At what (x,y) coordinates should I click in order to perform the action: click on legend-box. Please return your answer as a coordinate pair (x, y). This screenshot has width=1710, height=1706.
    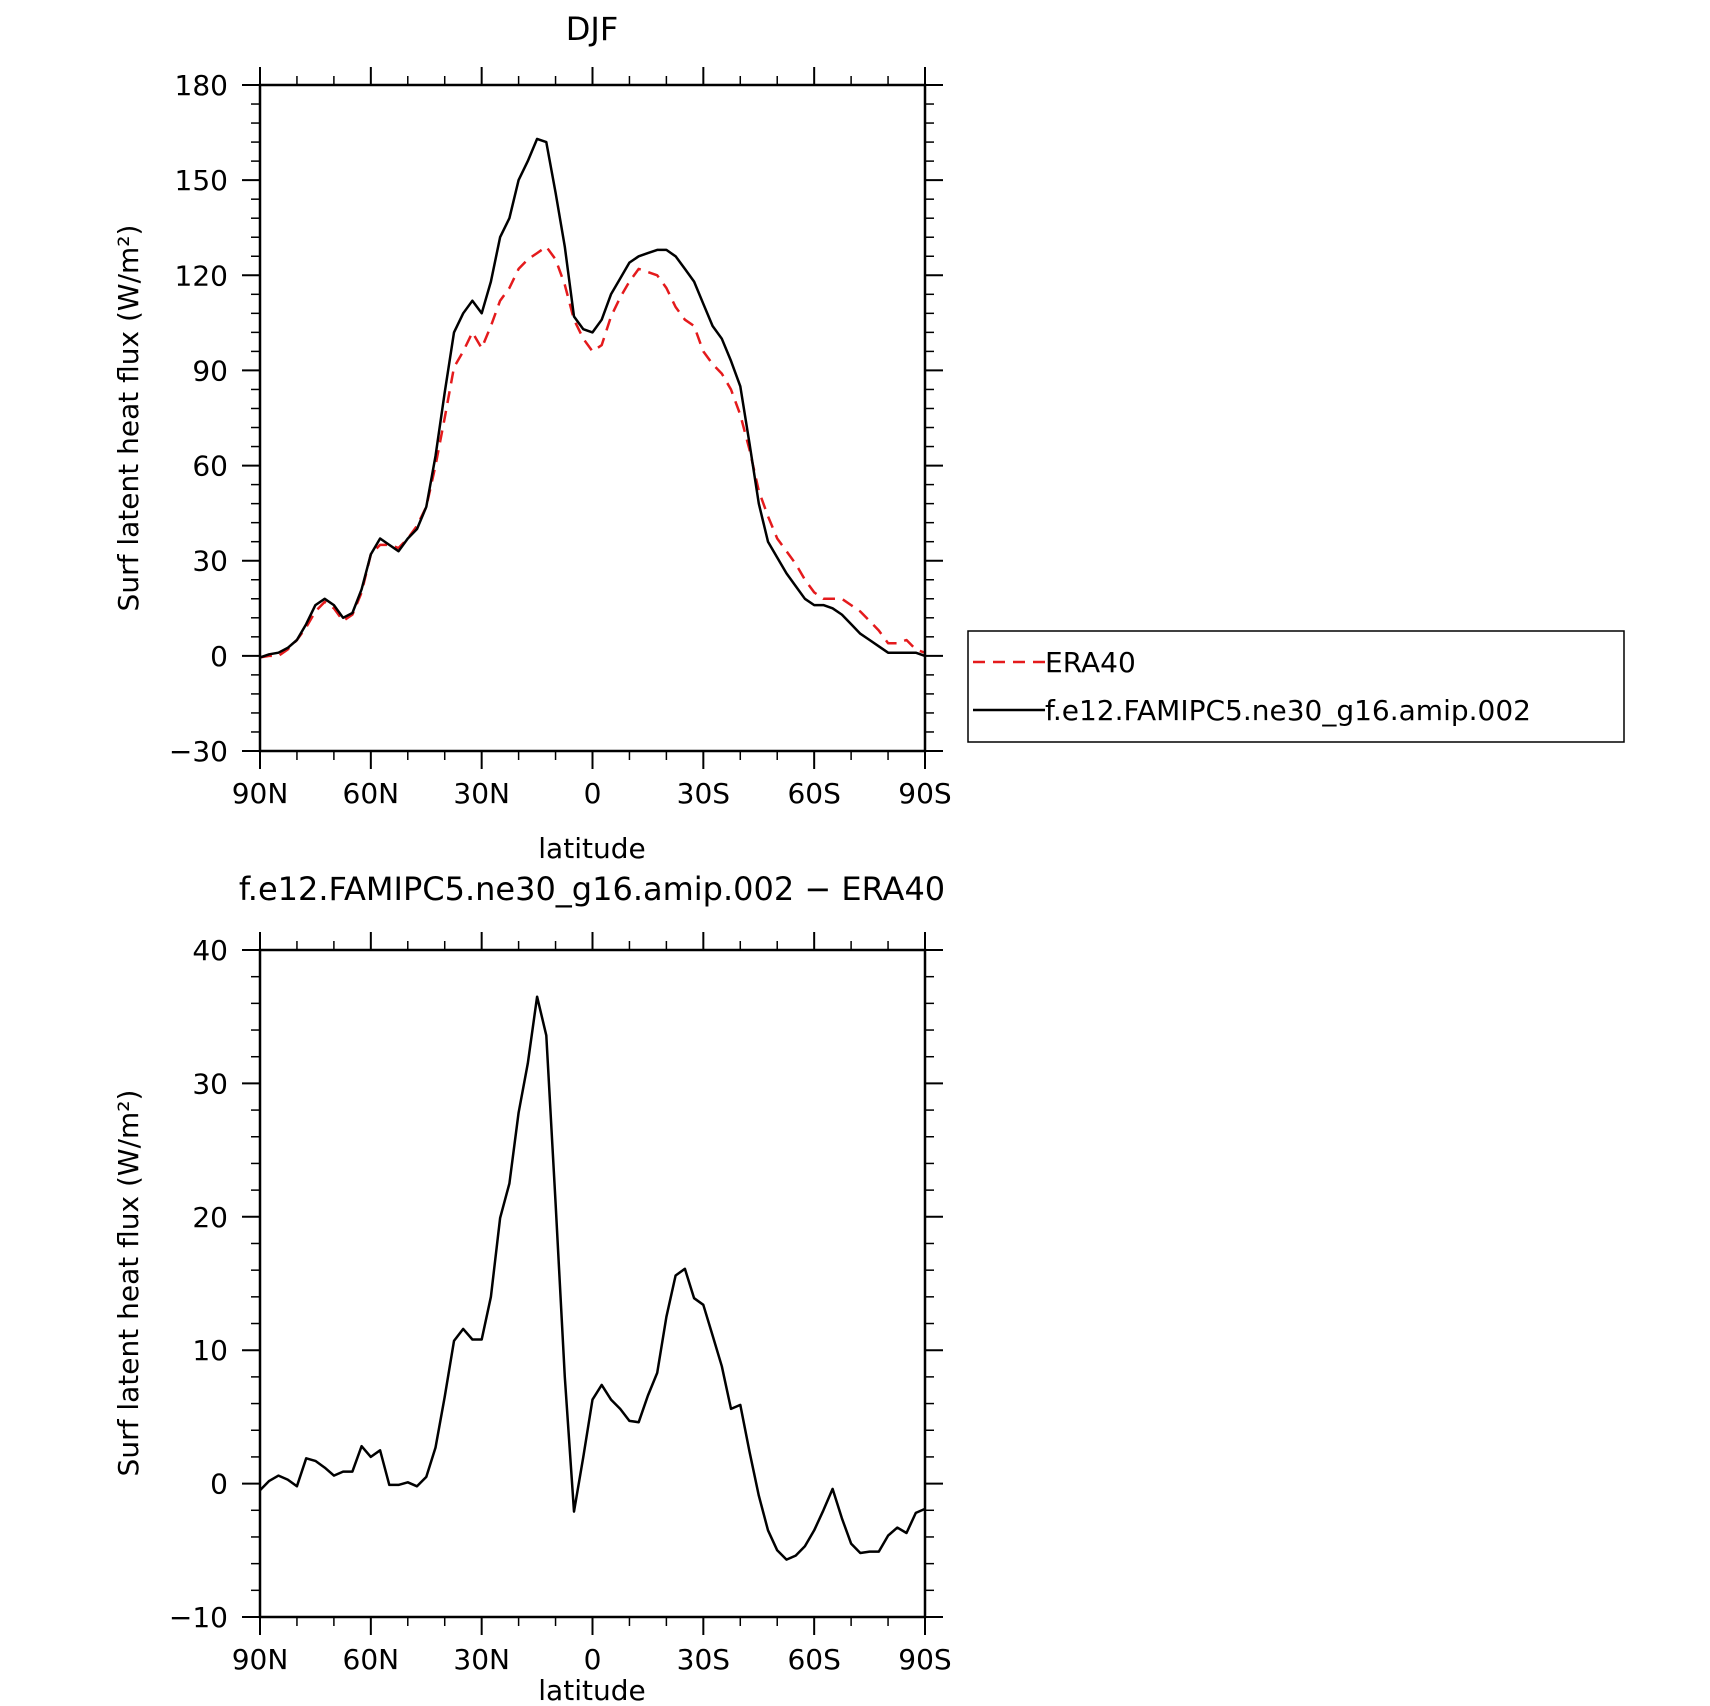
    Looking at the image, I should click on (1296, 686).